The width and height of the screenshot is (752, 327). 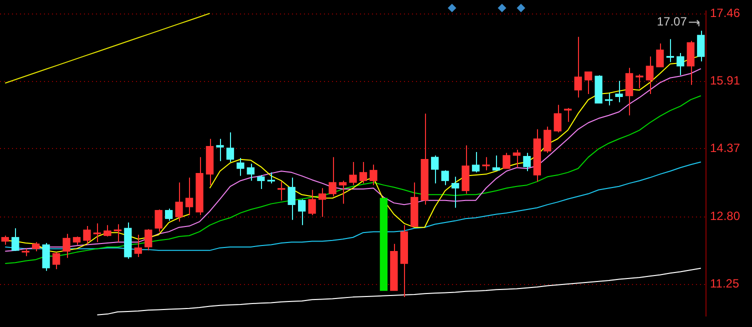 What do you see at coordinates (725, 81) in the screenshot?
I see `y-tick-label: 15.91` at bounding box center [725, 81].